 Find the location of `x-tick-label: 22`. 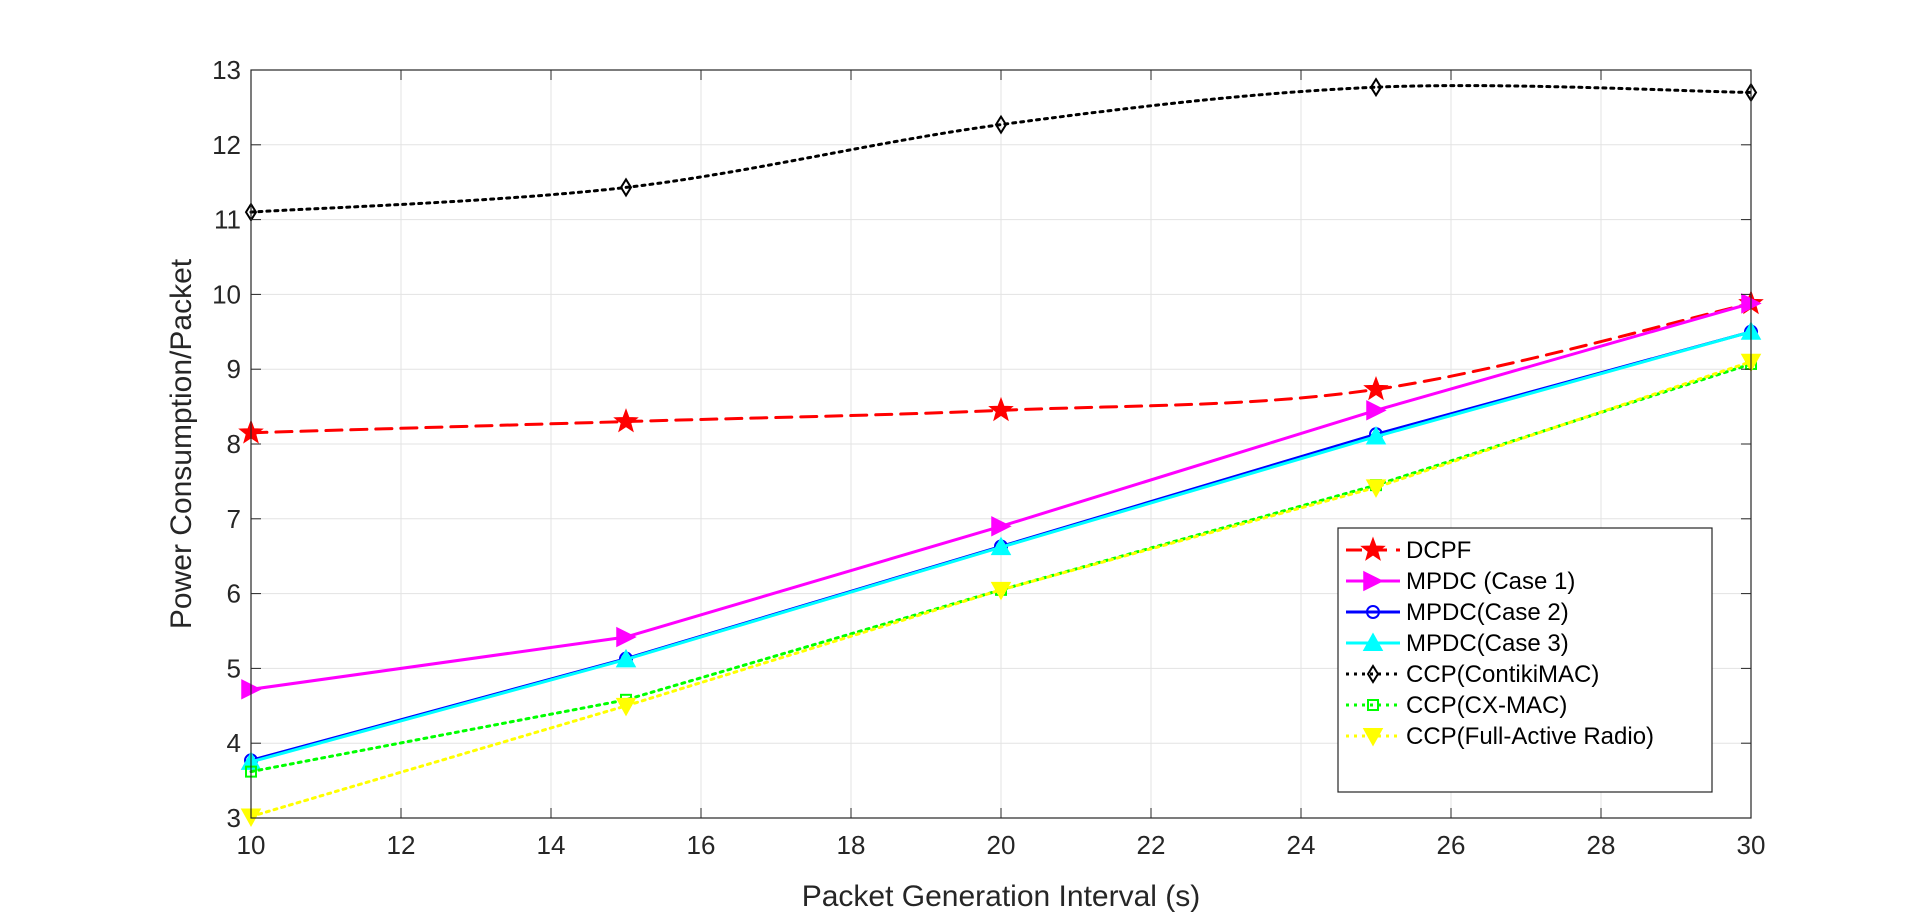

x-tick-label: 22 is located at coordinates (1151, 845).